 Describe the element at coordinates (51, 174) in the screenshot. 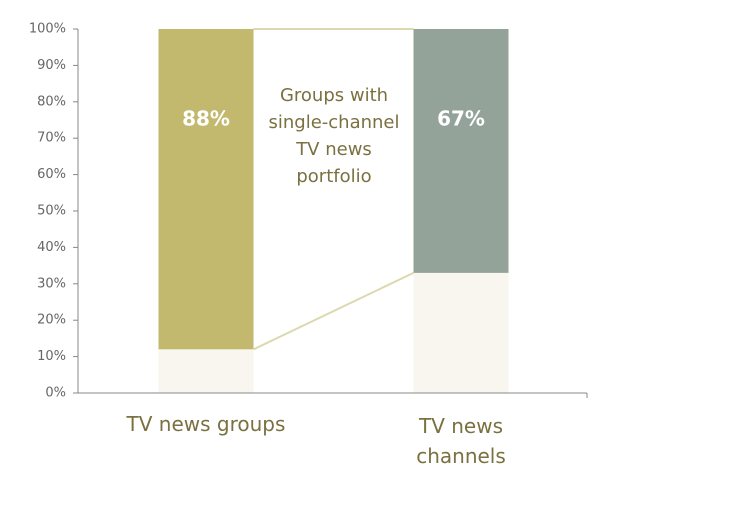

I see `y-tick-label: 60%` at that location.